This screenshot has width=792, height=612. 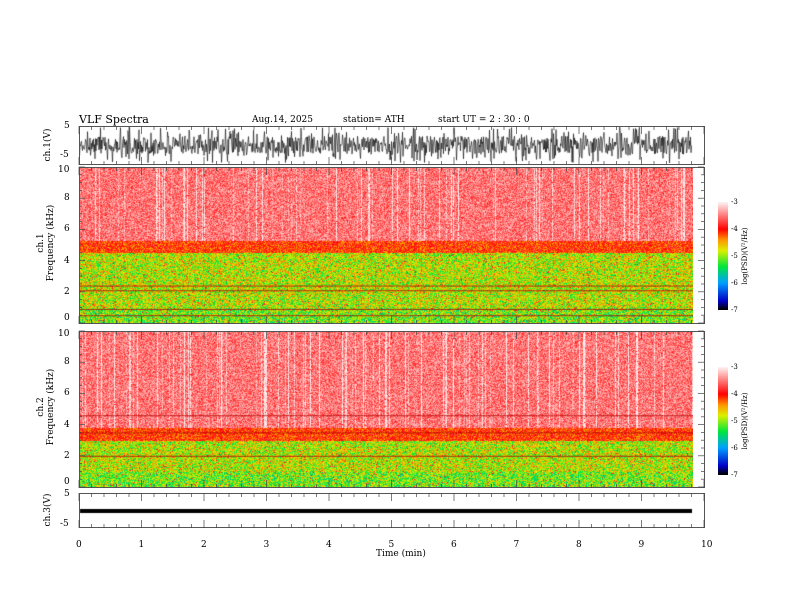 I want to click on x-tick-label: 2, so click(x=204, y=545).